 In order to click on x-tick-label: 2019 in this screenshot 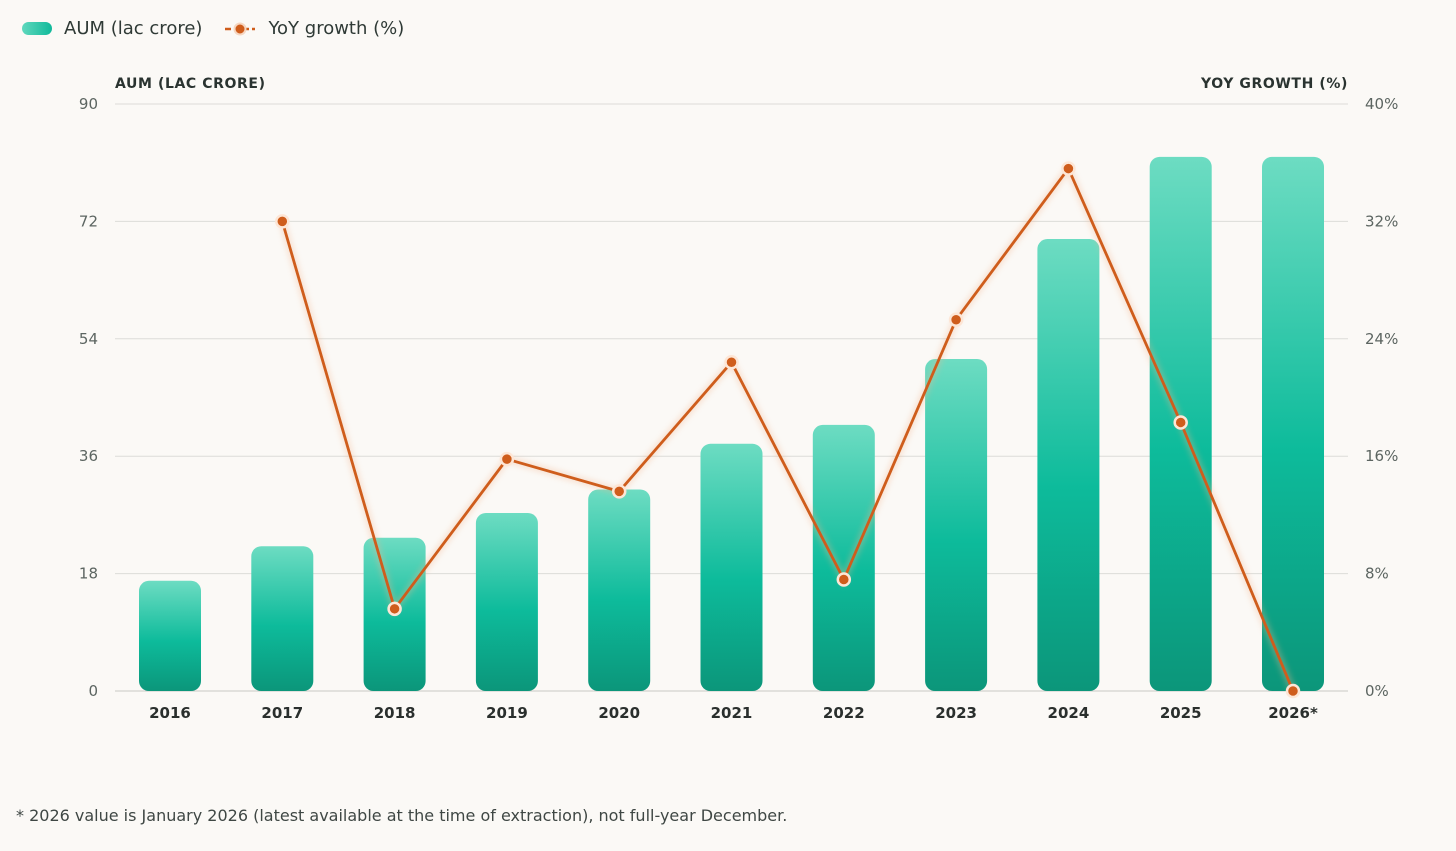, I will do `click(507, 713)`.